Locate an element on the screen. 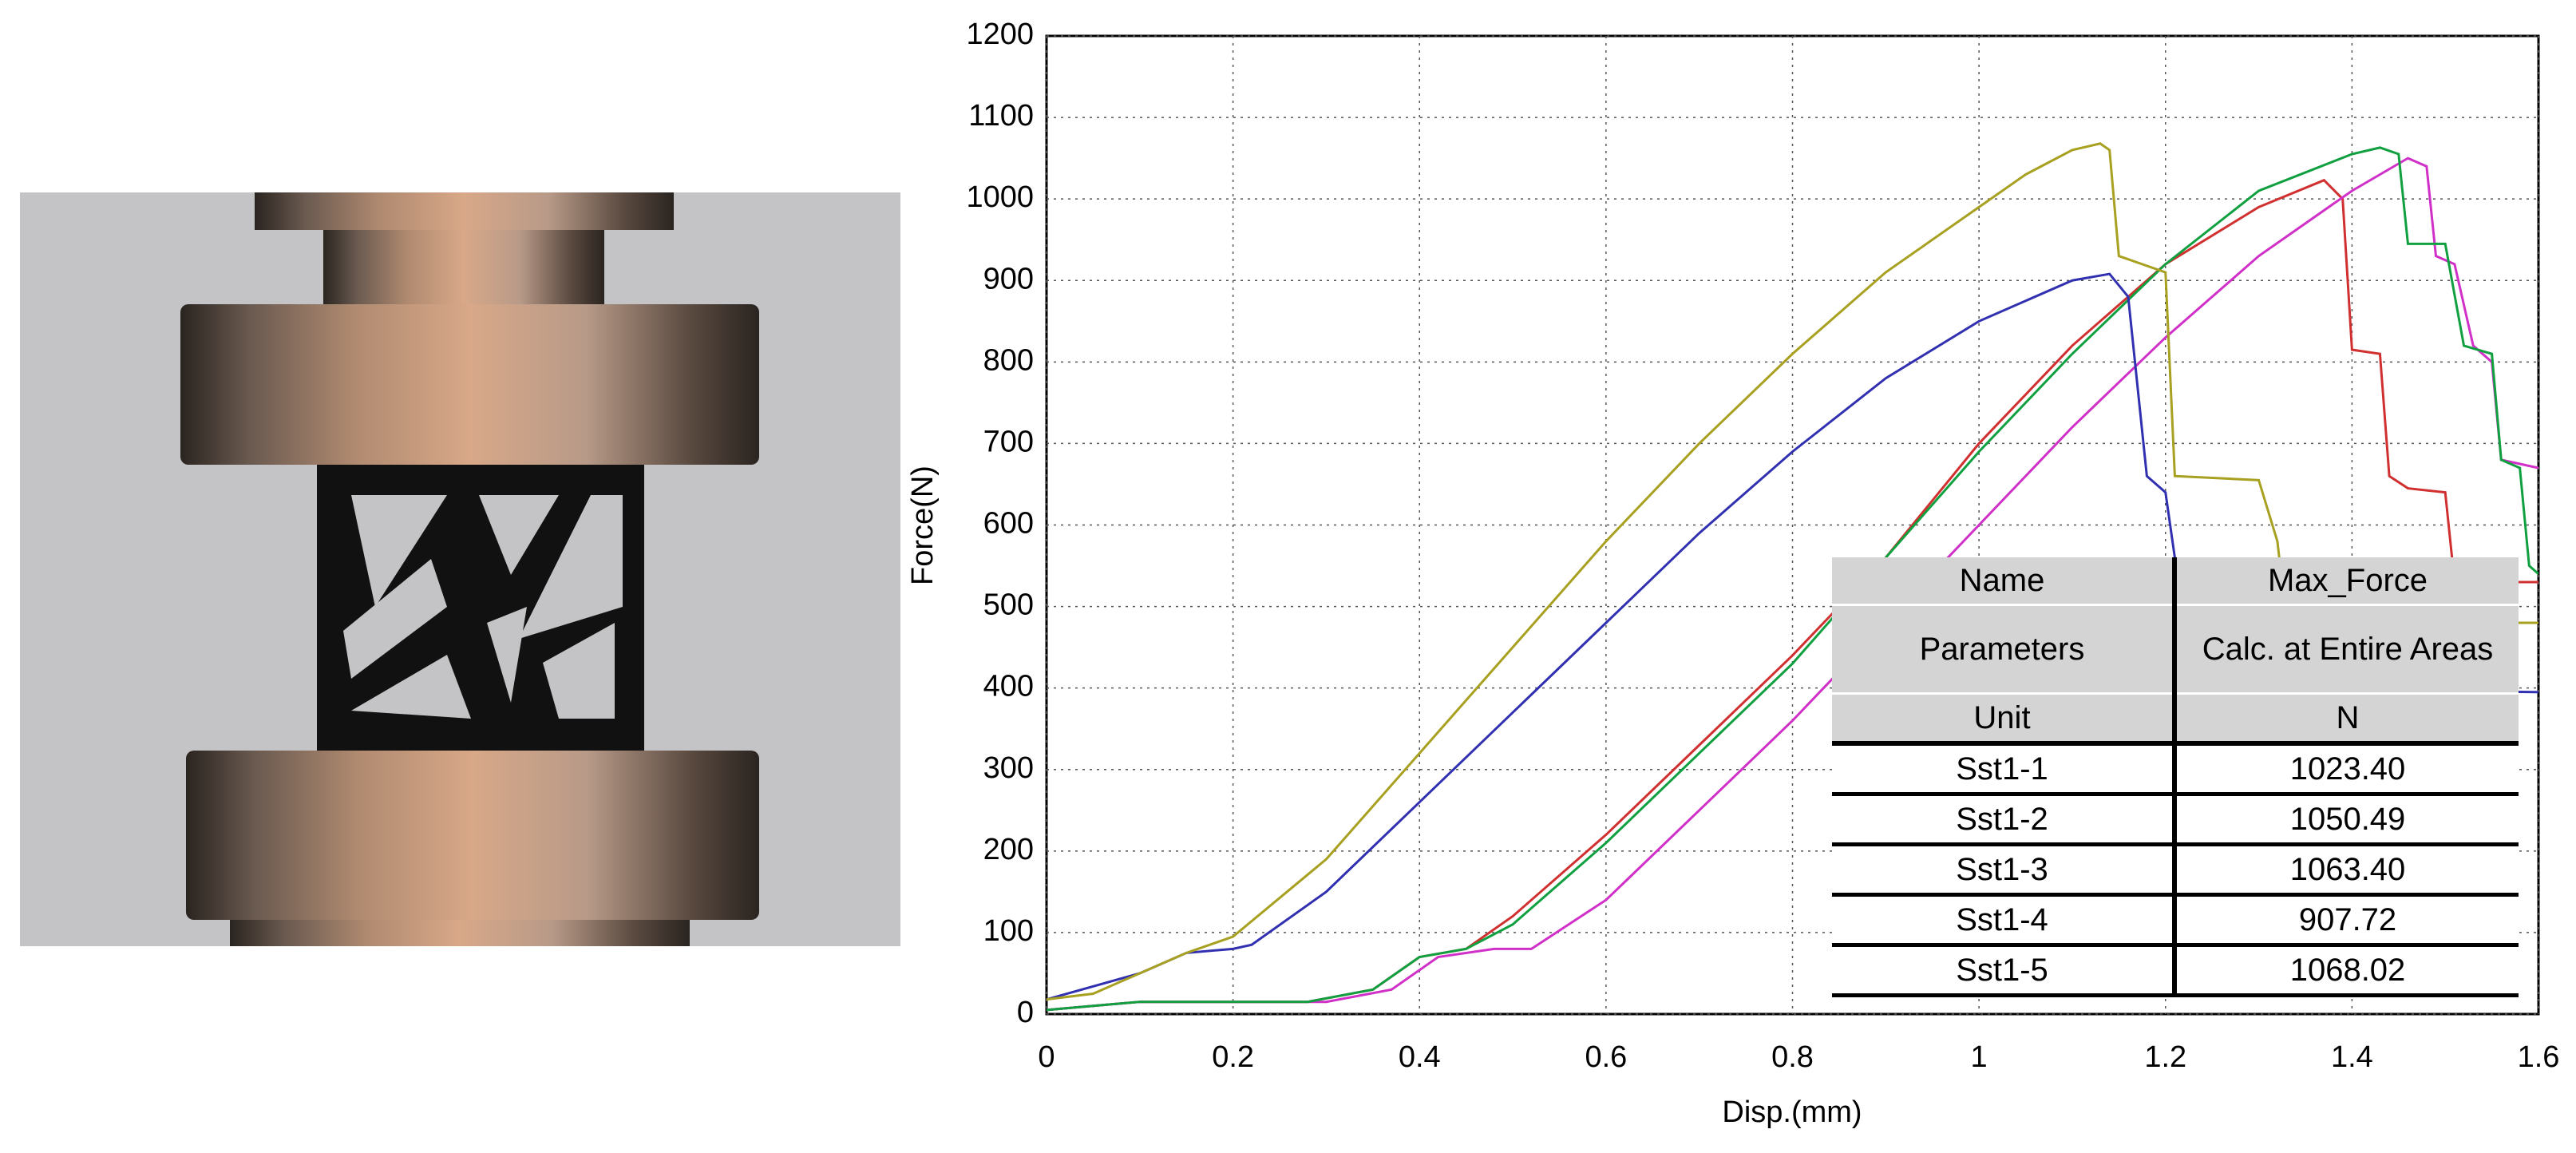  y-tick-label: 600 is located at coordinates (1008, 524).